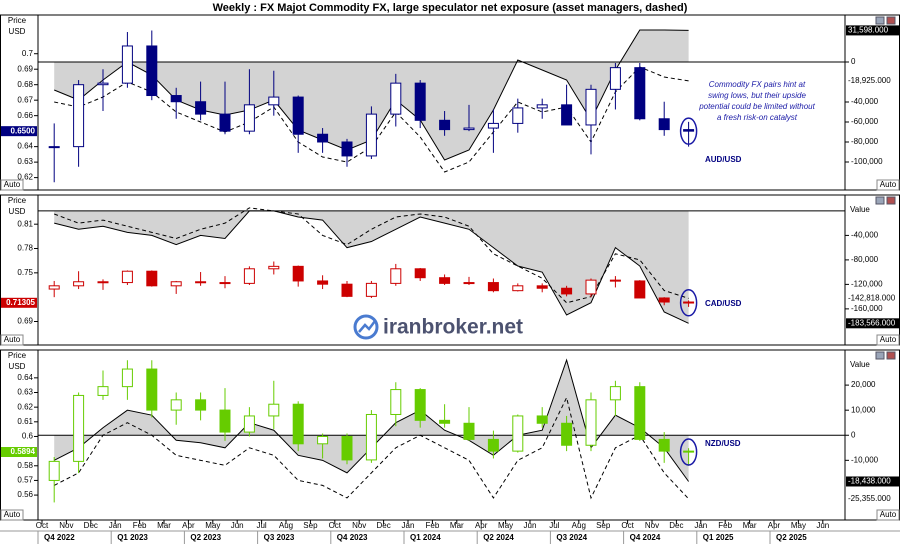 This screenshot has height=544, width=900. What do you see at coordinates (25, 115) in the screenshot?
I see `y-tick-label: 0.66` at bounding box center [25, 115].